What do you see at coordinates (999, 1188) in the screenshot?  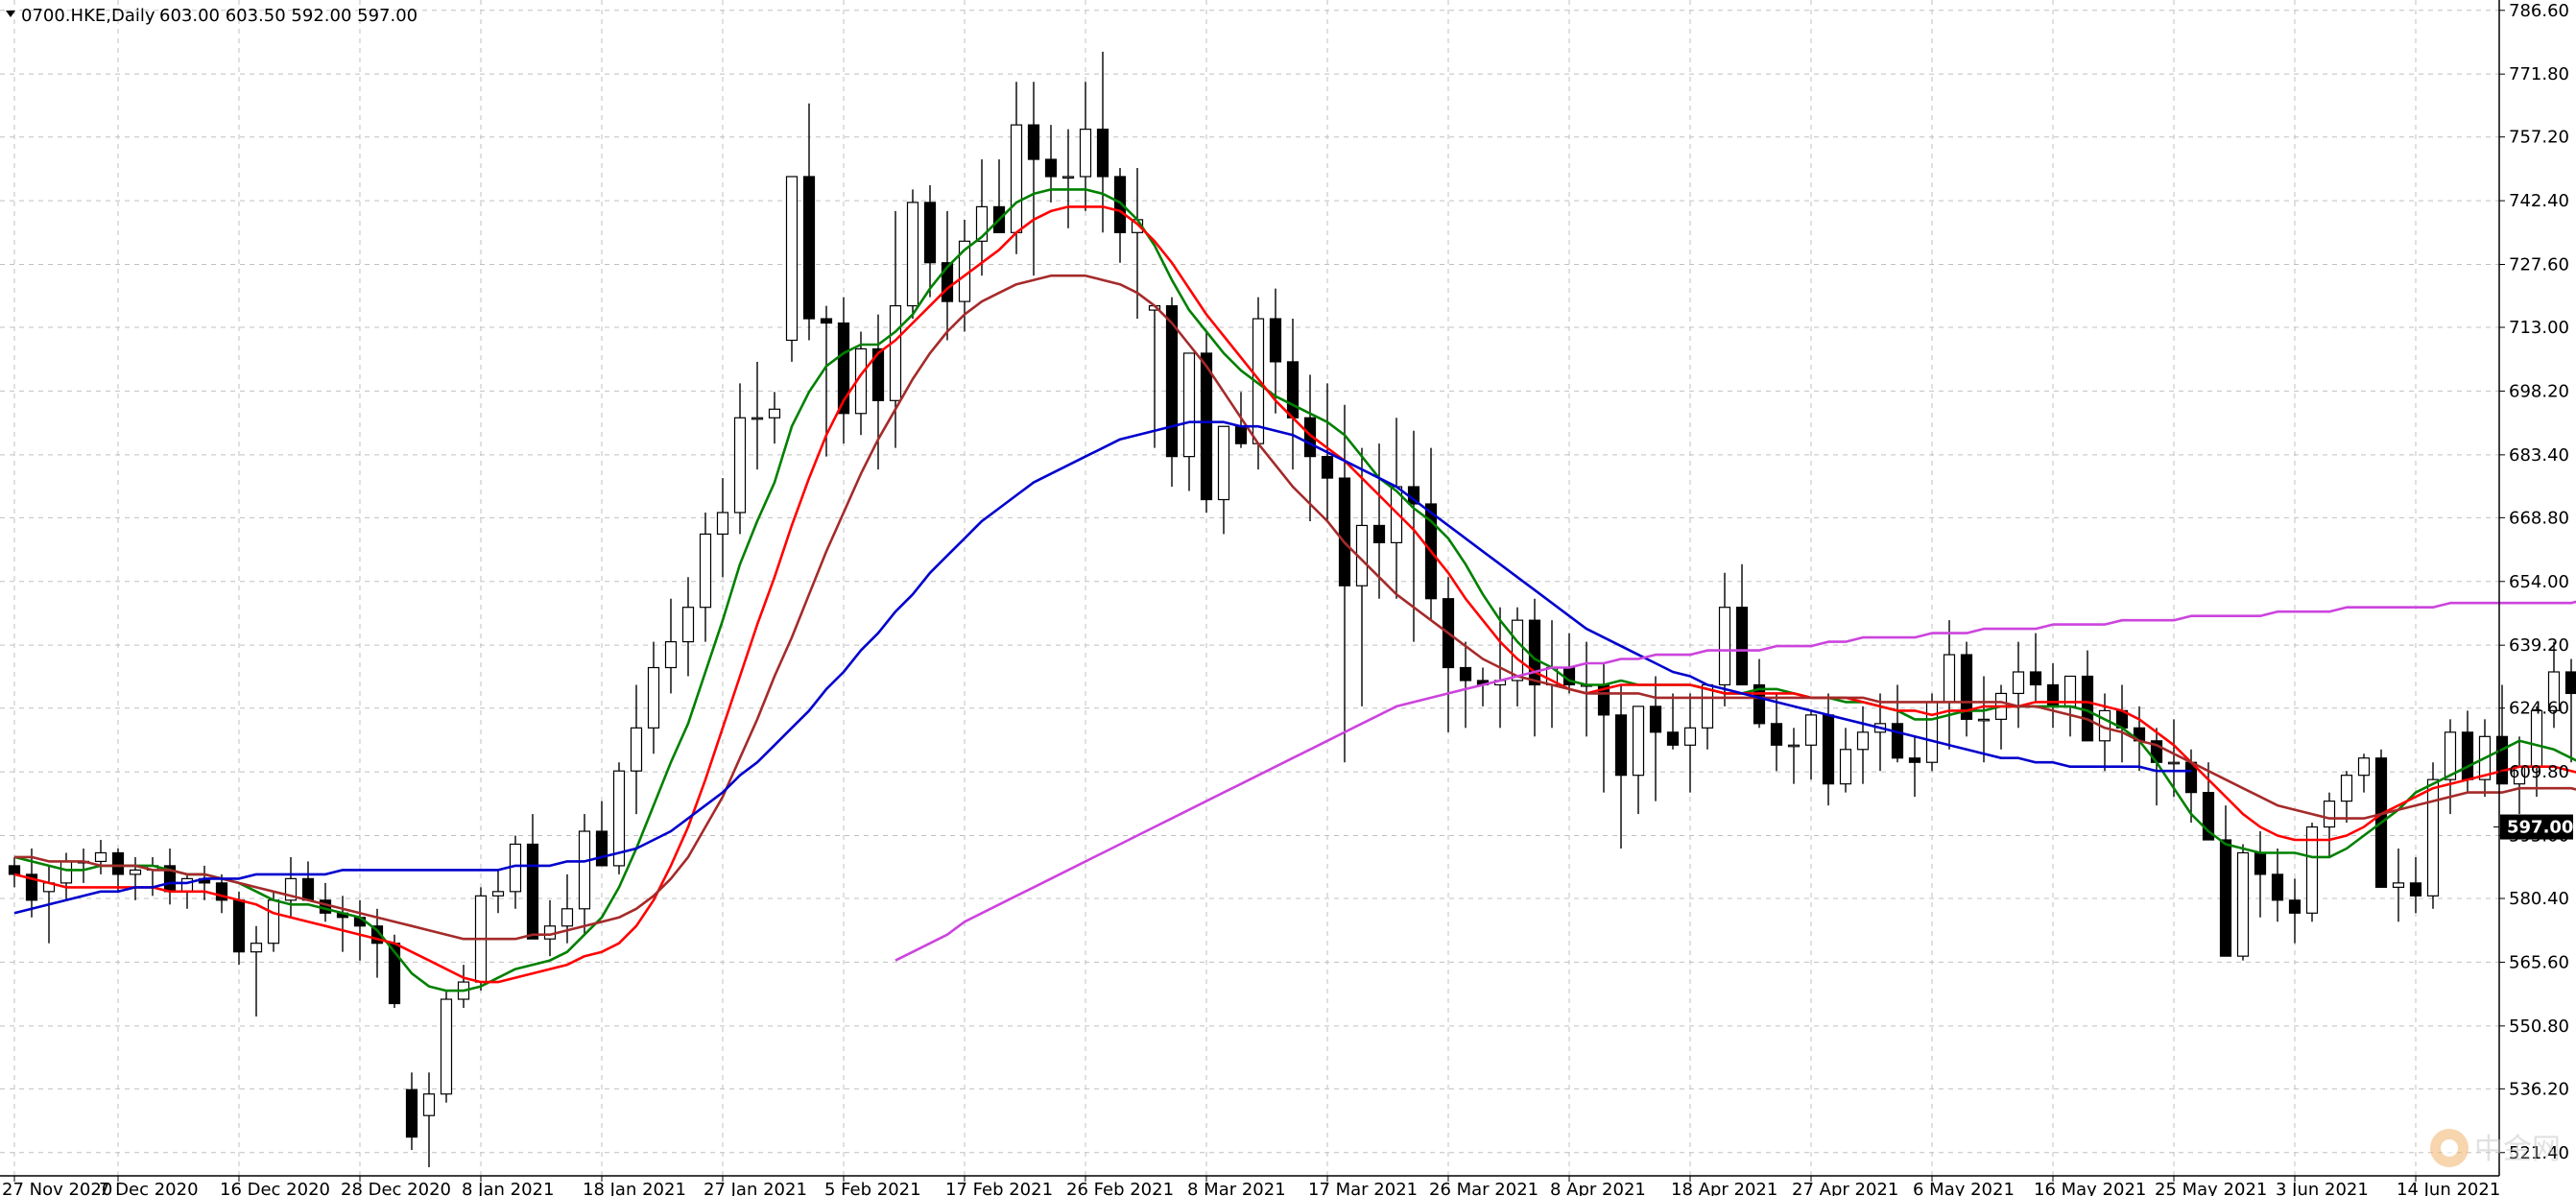 I see `x-tick-label: 17 Feb 2021` at bounding box center [999, 1188].